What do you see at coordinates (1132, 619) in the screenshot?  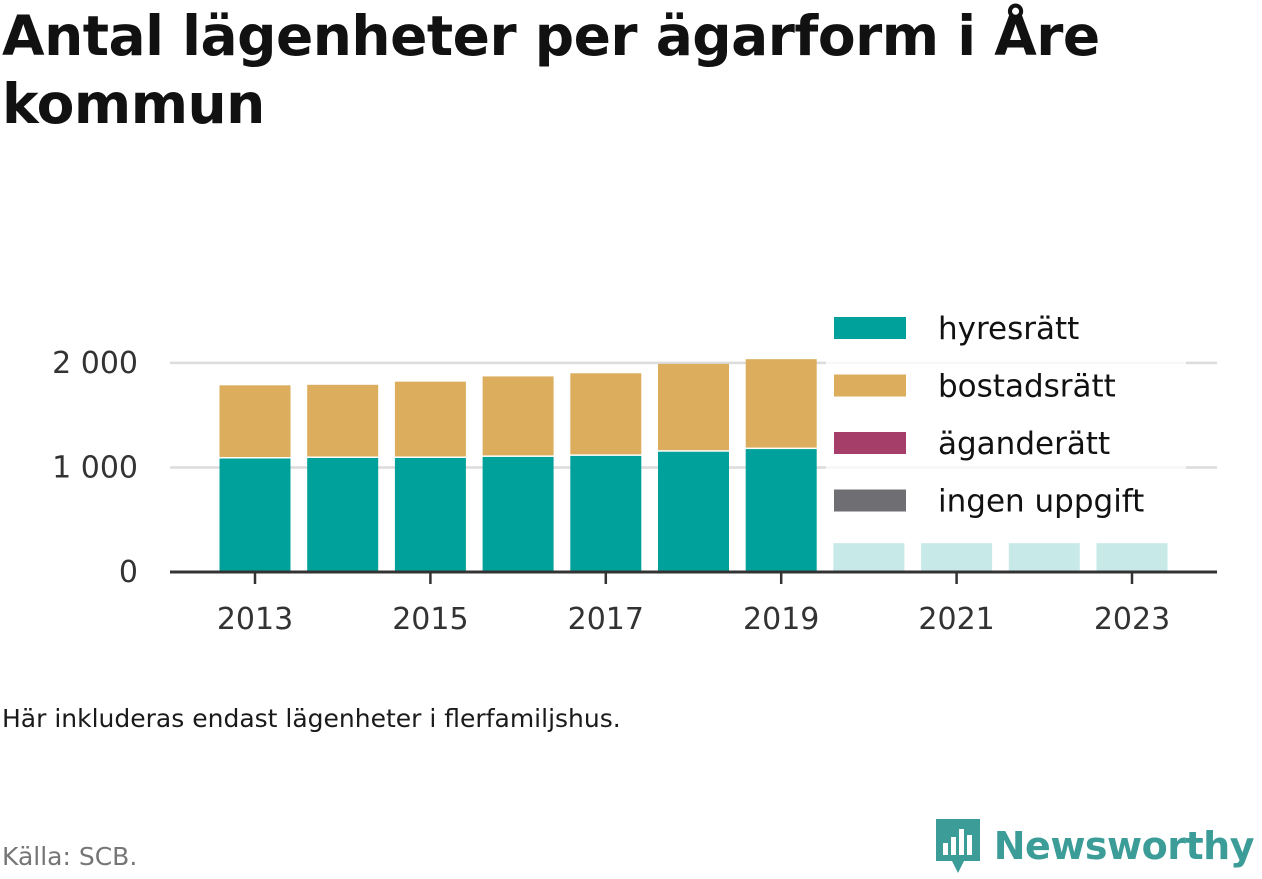 I see `x-tick-label: 2023` at bounding box center [1132, 619].